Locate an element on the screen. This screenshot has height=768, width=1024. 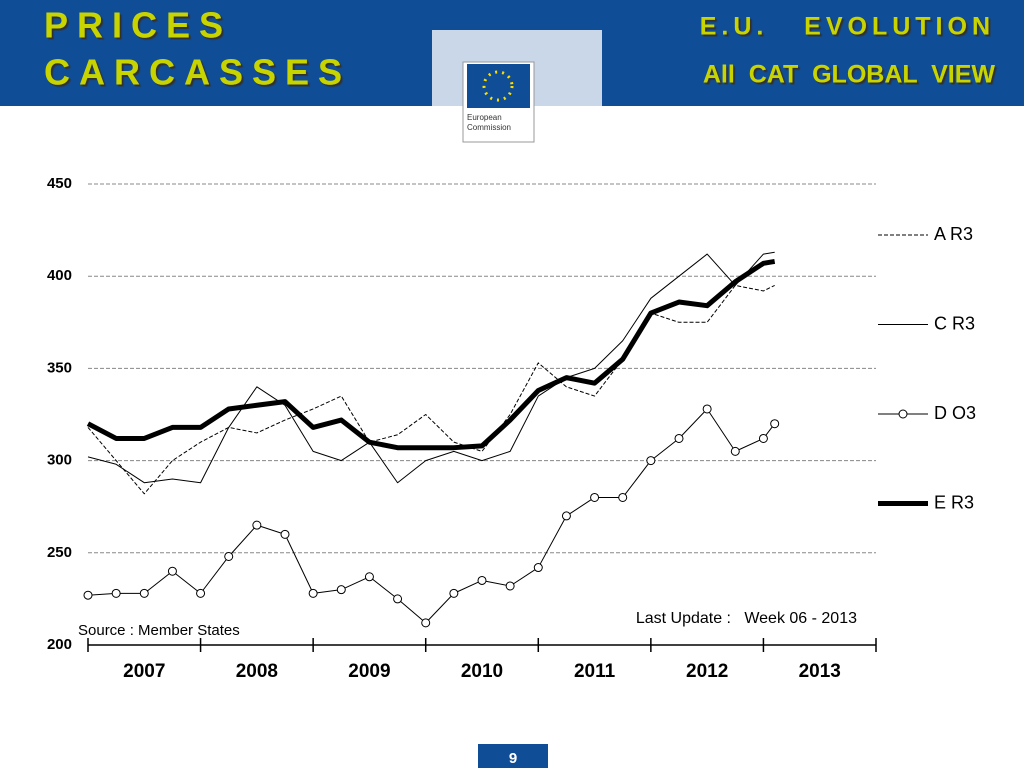
legend-marker is located at coordinates (903, 414).